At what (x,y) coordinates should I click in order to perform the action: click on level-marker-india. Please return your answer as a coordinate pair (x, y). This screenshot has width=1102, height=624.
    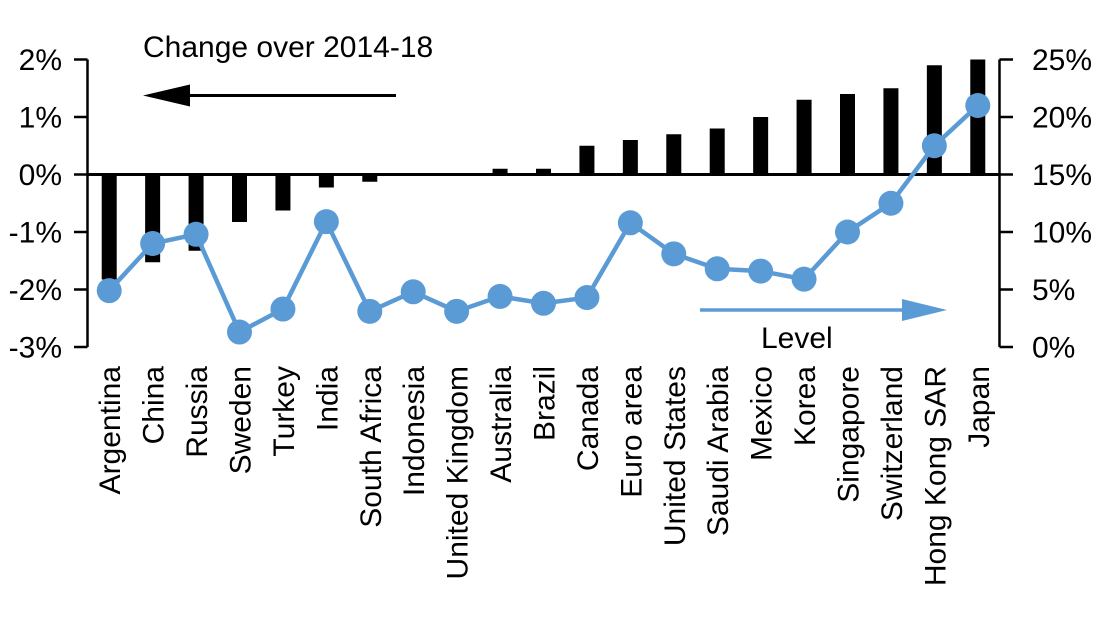
    Looking at the image, I should click on (326, 222).